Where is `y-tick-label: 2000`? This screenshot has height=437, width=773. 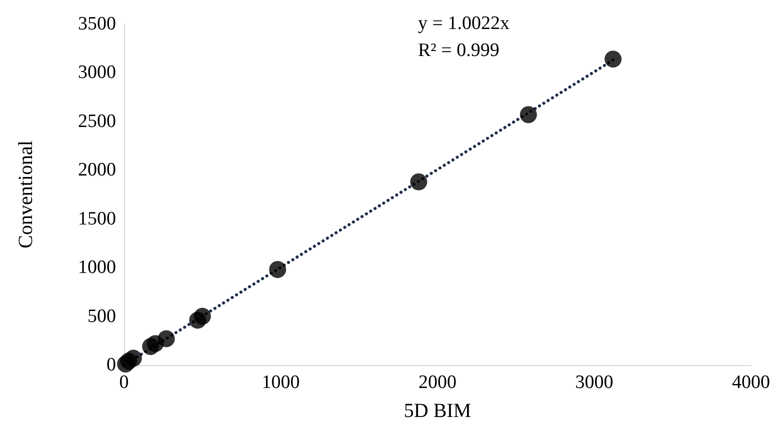 y-tick-label: 2000 is located at coordinates (97, 170).